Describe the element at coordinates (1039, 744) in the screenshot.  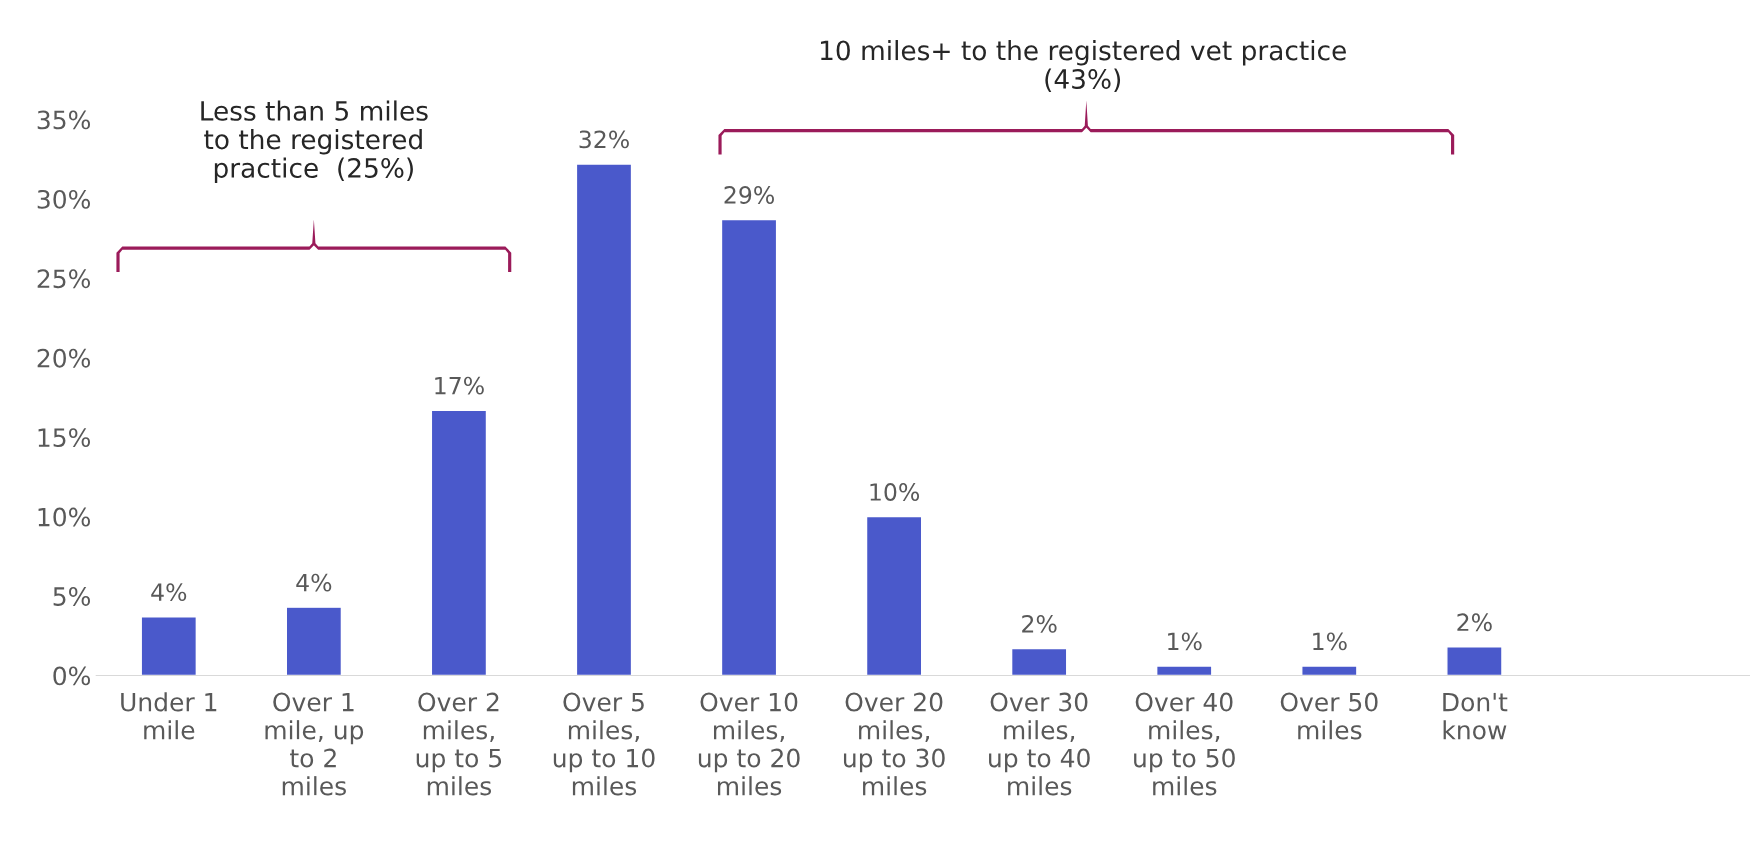
I see `x-tick-label: Over 30 miles, up to 40 miles` at that location.